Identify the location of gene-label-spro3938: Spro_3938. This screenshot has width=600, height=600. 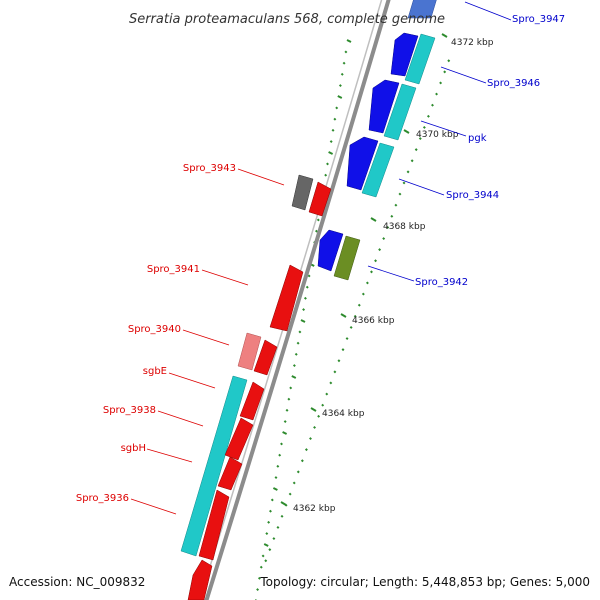
(129, 410).